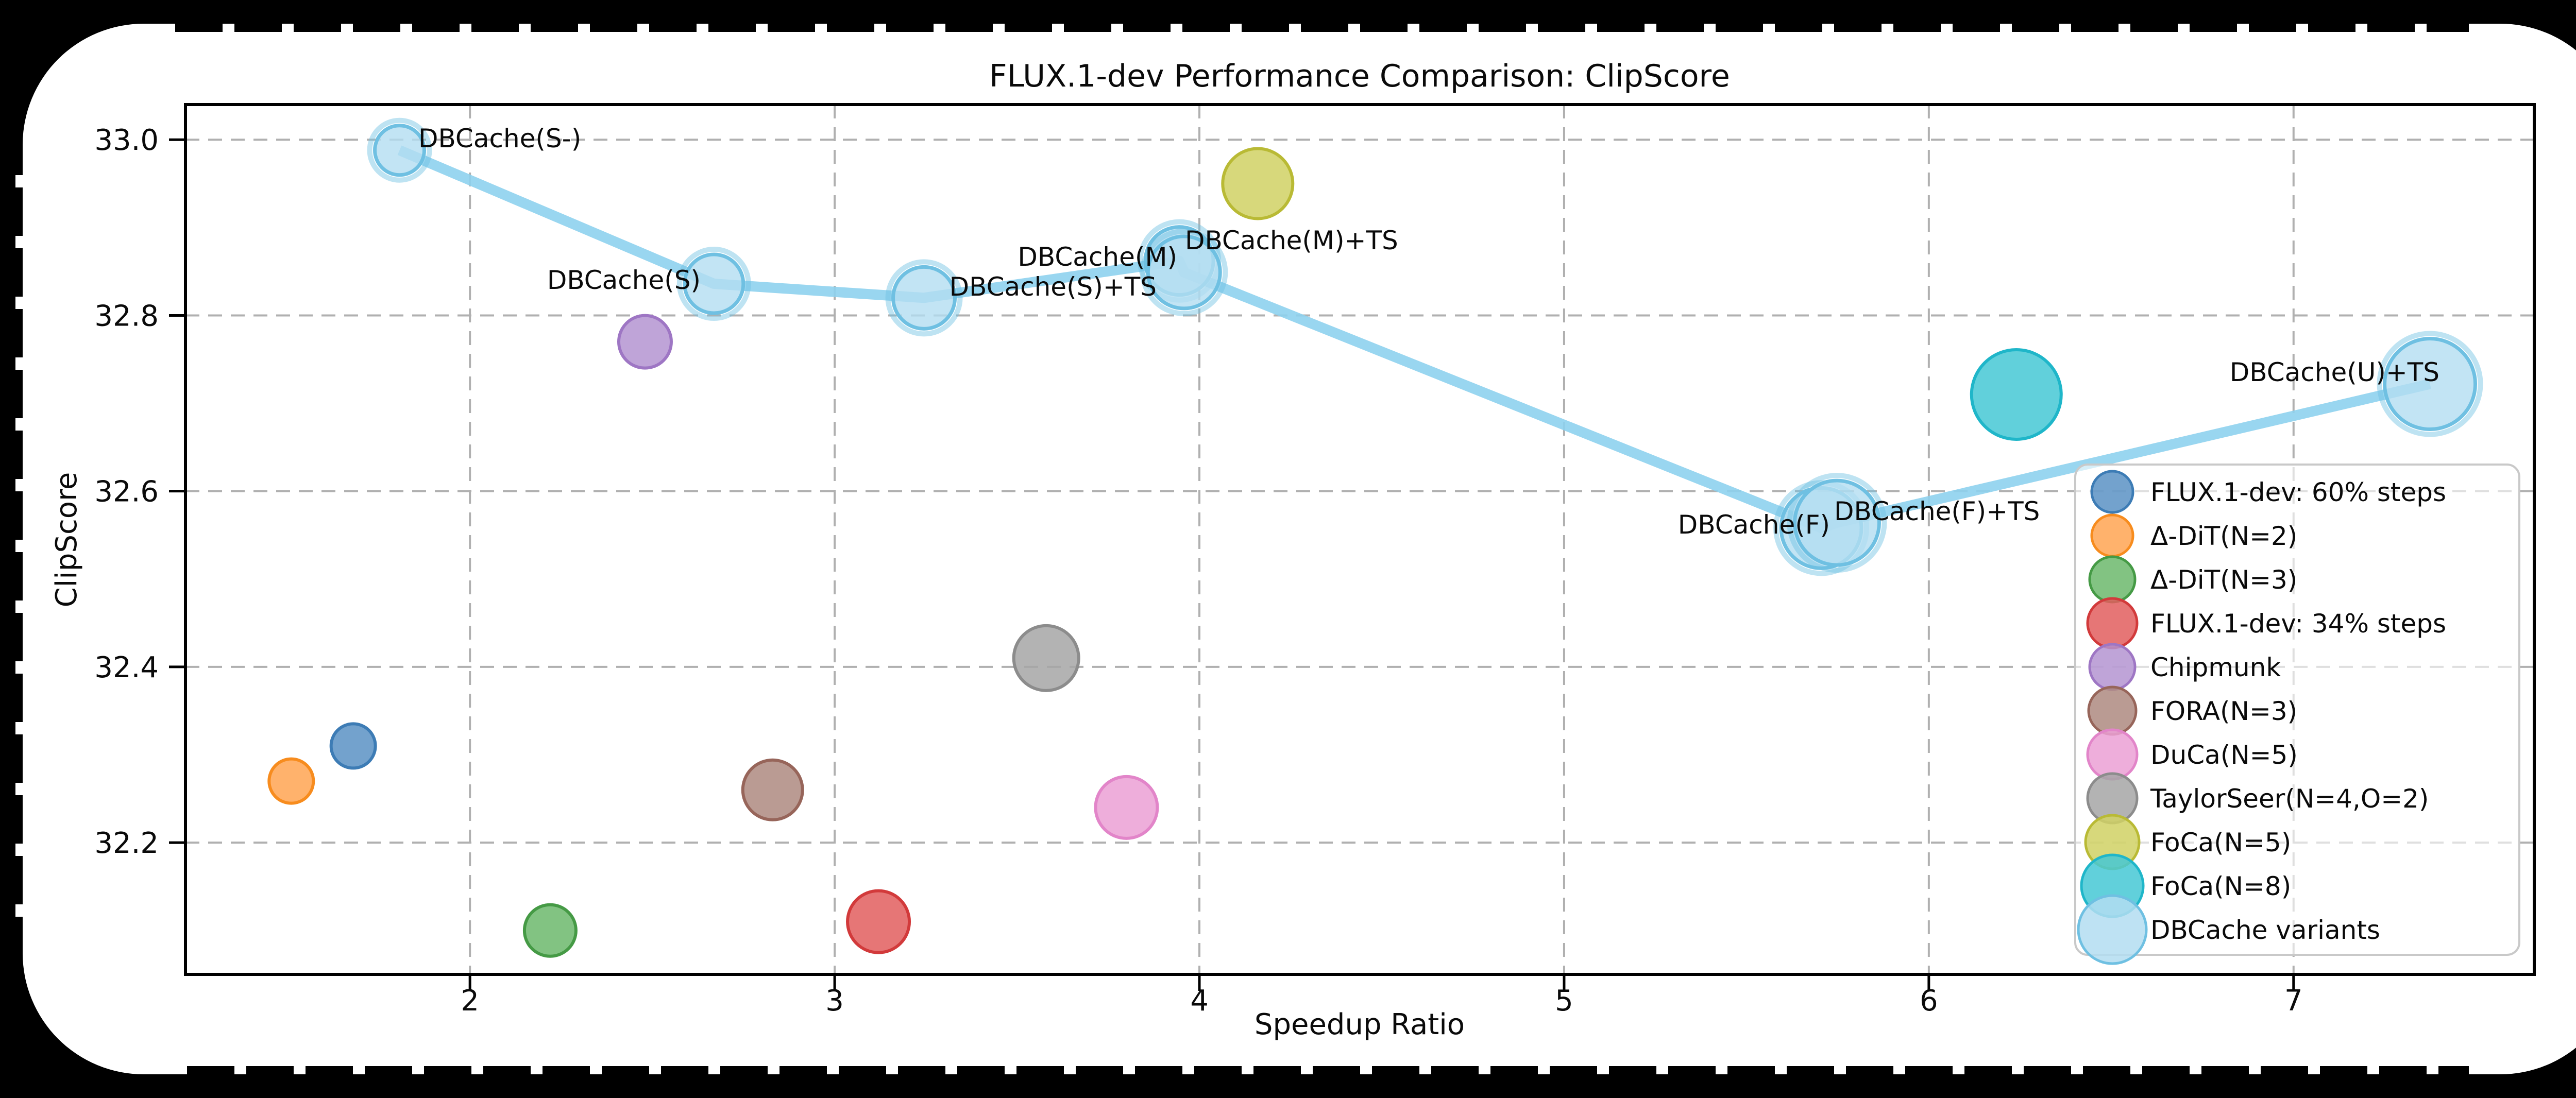 This screenshot has height=1098, width=2576. I want to click on legend-label-5: FORA(N=3), so click(2223, 711).